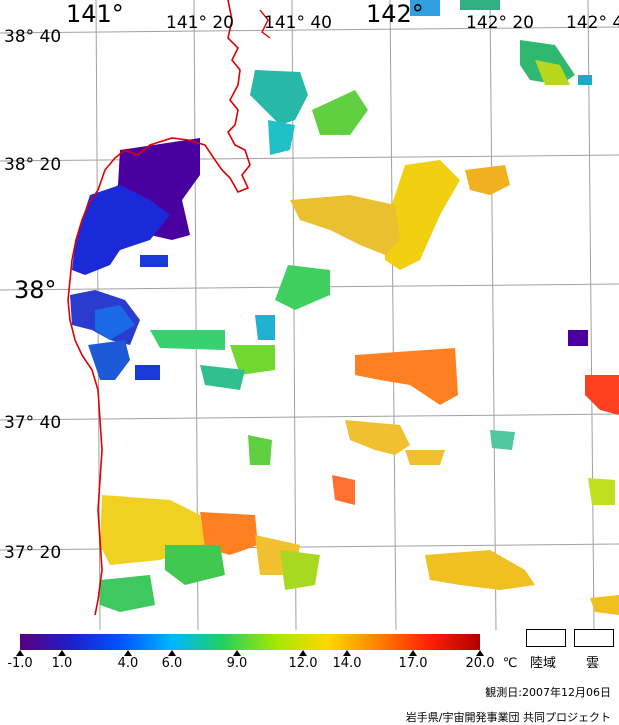 This screenshot has width=619, height=725. Describe the element at coordinates (298, 23) in the screenshot. I see `lon-label: 141° 40` at that location.